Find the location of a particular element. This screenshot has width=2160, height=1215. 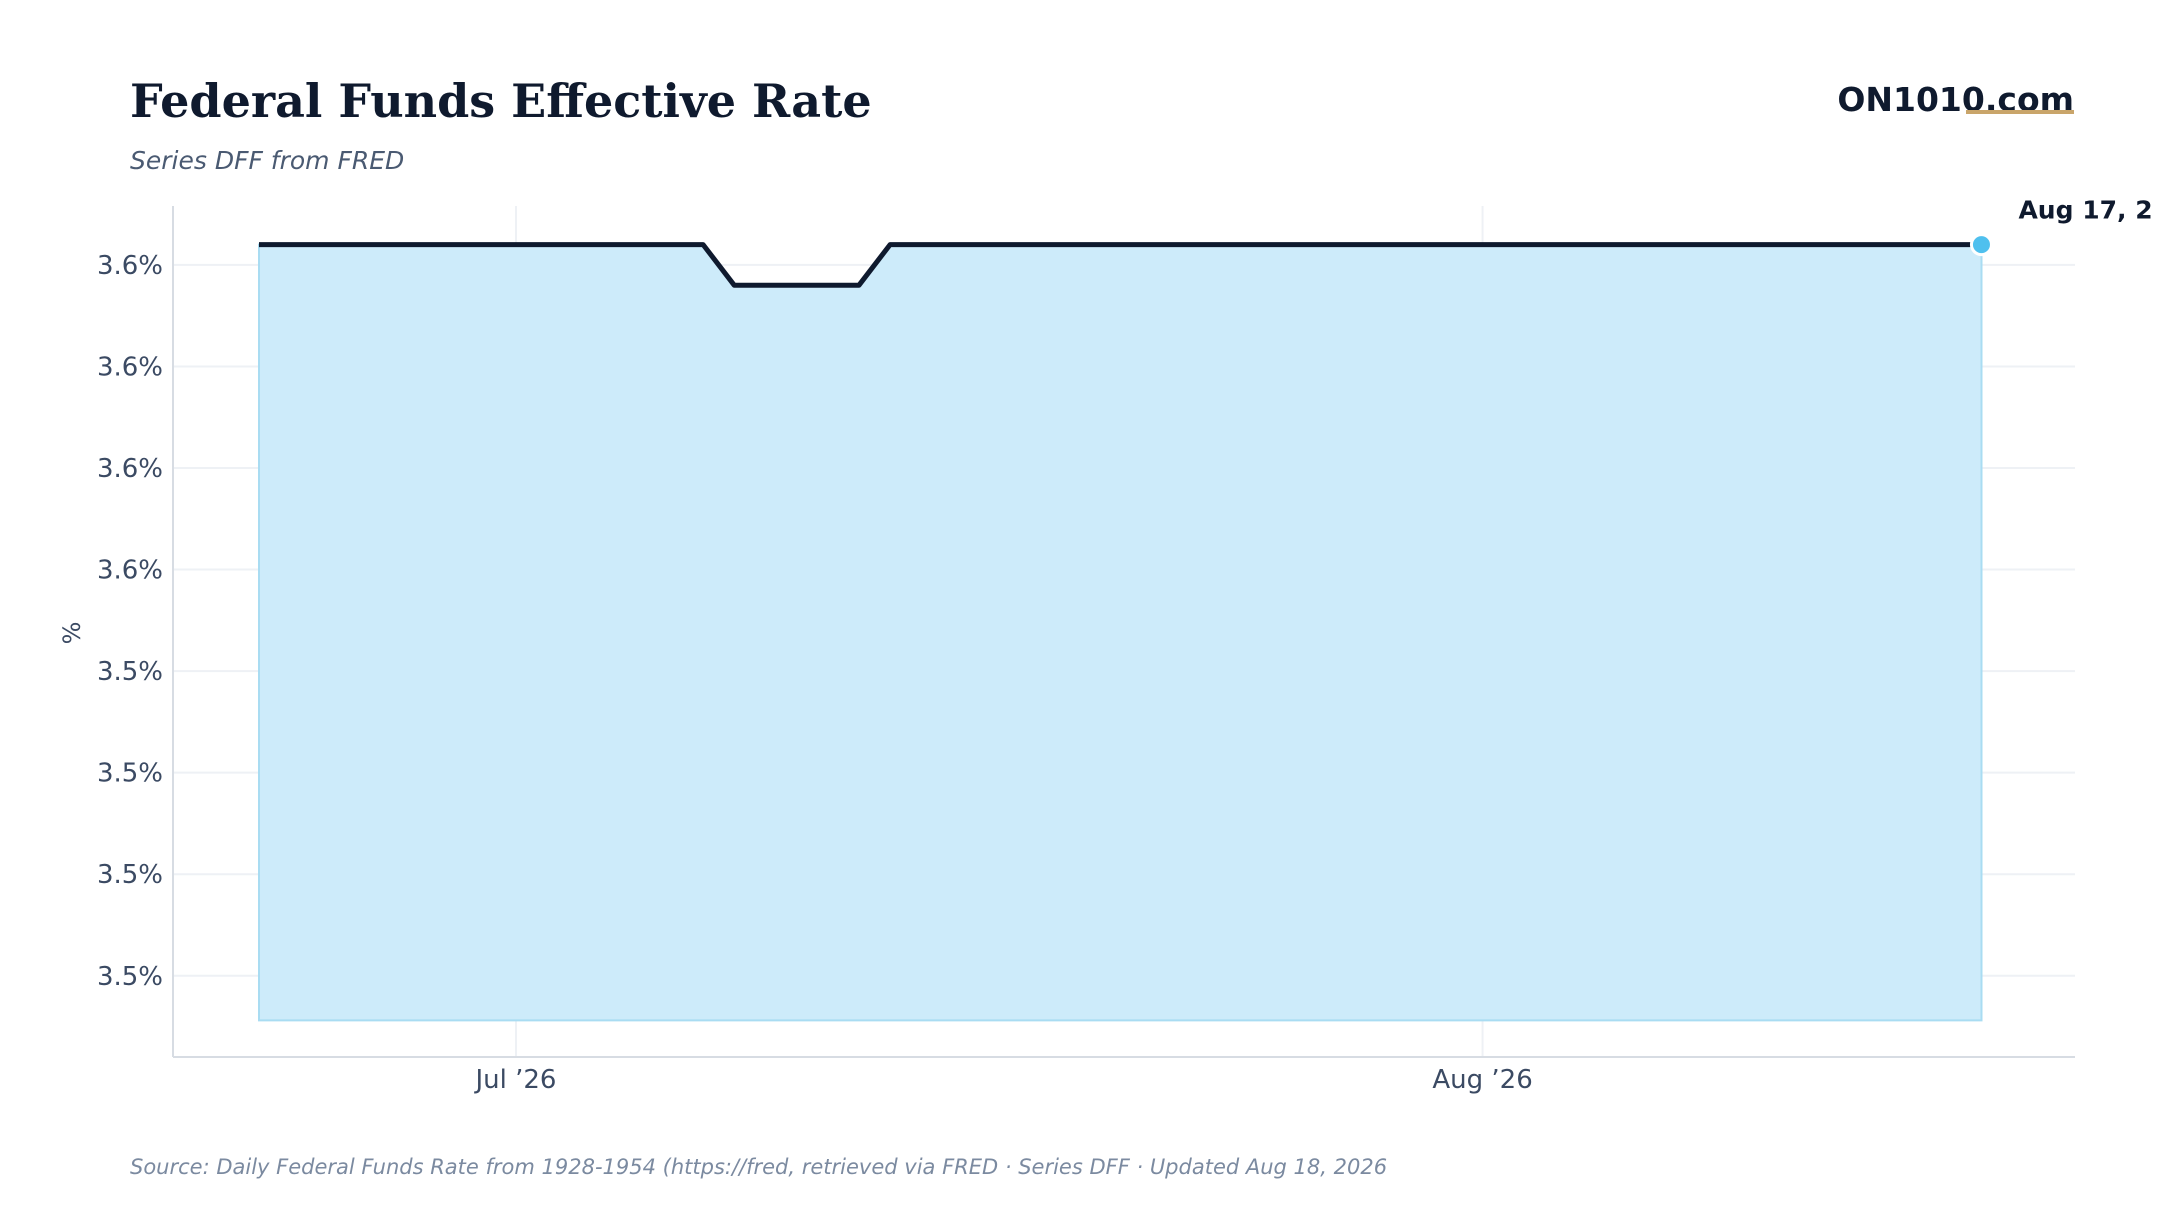

series-line is located at coordinates (1120, 265).